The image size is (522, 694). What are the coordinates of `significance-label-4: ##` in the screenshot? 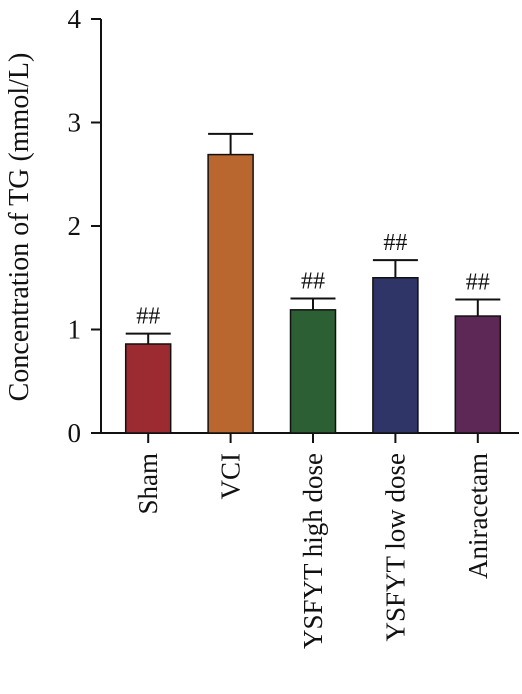 It's located at (478, 282).